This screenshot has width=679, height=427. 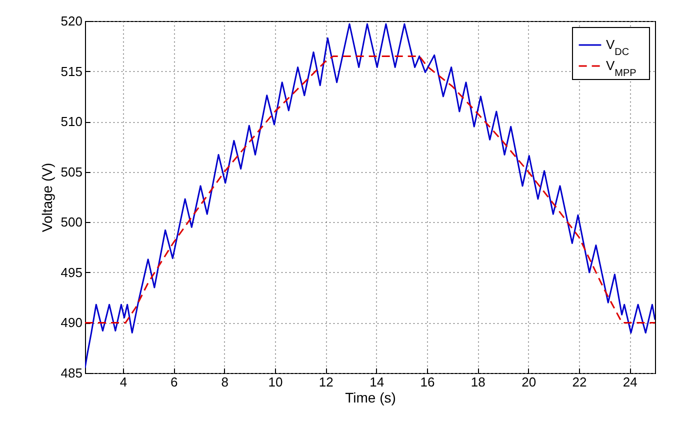 What do you see at coordinates (529, 382) in the screenshot?
I see `x-tick-label: 20` at bounding box center [529, 382].